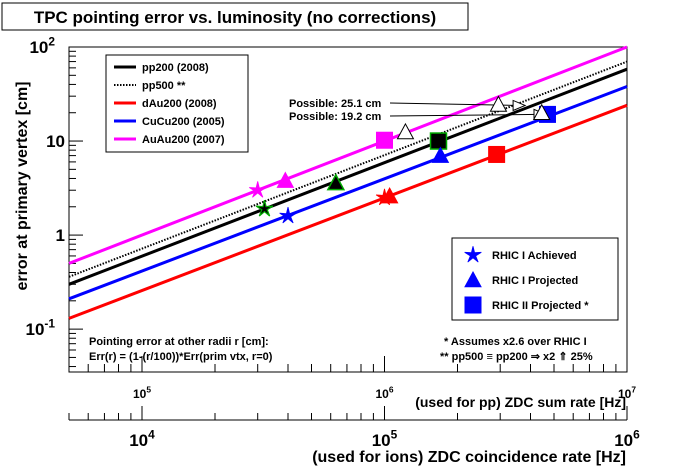  Describe the element at coordinates (55, 141) in the screenshot. I see `y-tick-label: 10` at that location.